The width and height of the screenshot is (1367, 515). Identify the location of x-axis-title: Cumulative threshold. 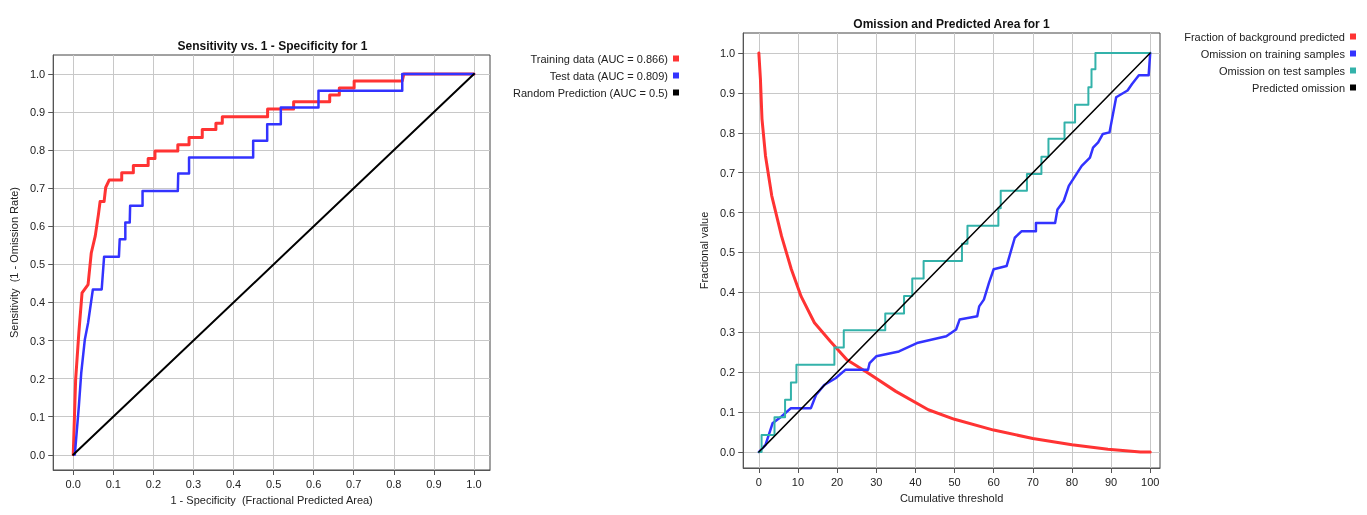
(951, 497).